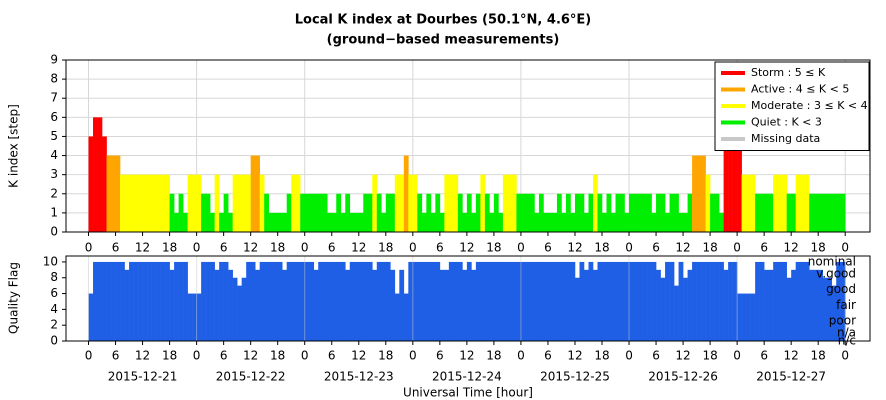 This screenshot has width=886, height=400. Describe the element at coordinates (847, 341) in the screenshot. I see `flag-label: n/c` at that location.